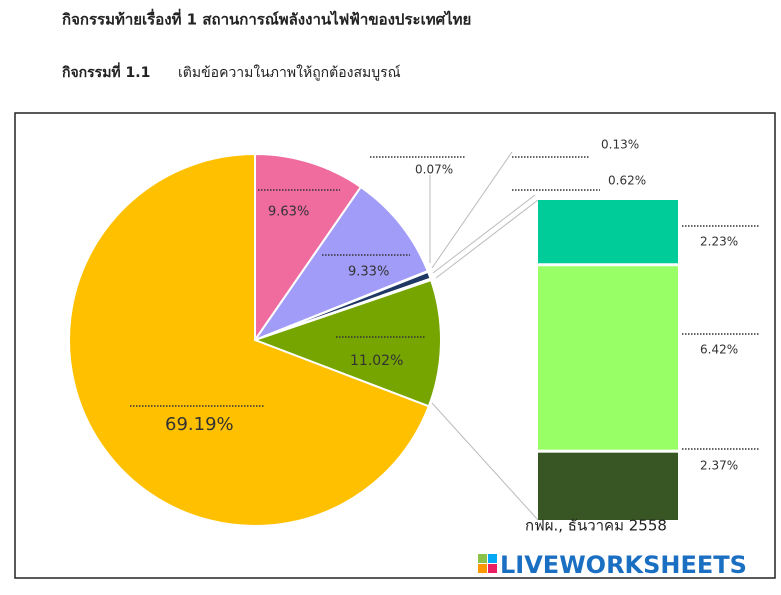 This screenshot has width=781, height=595. Describe the element at coordinates (620, 145) in the screenshot. I see `slice-label: 0.13%` at that location.